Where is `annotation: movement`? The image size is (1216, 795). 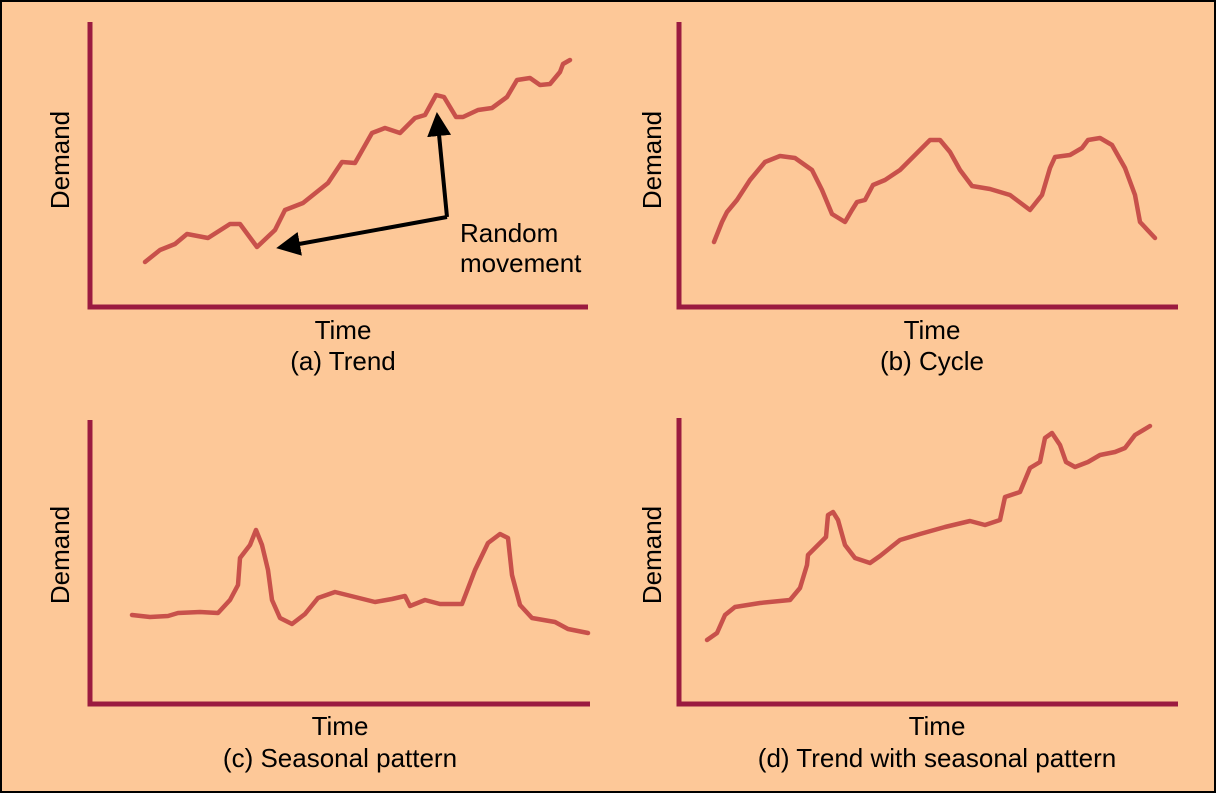 annotation: movement is located at coordinates (521, 263).